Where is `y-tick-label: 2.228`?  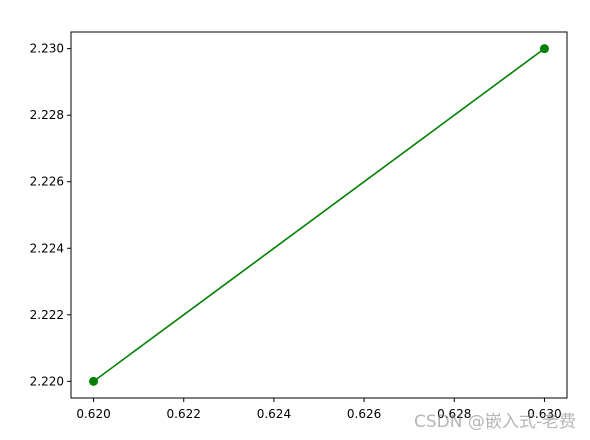
y-tick-label: 2.228 is located at coordinates (47, 115).